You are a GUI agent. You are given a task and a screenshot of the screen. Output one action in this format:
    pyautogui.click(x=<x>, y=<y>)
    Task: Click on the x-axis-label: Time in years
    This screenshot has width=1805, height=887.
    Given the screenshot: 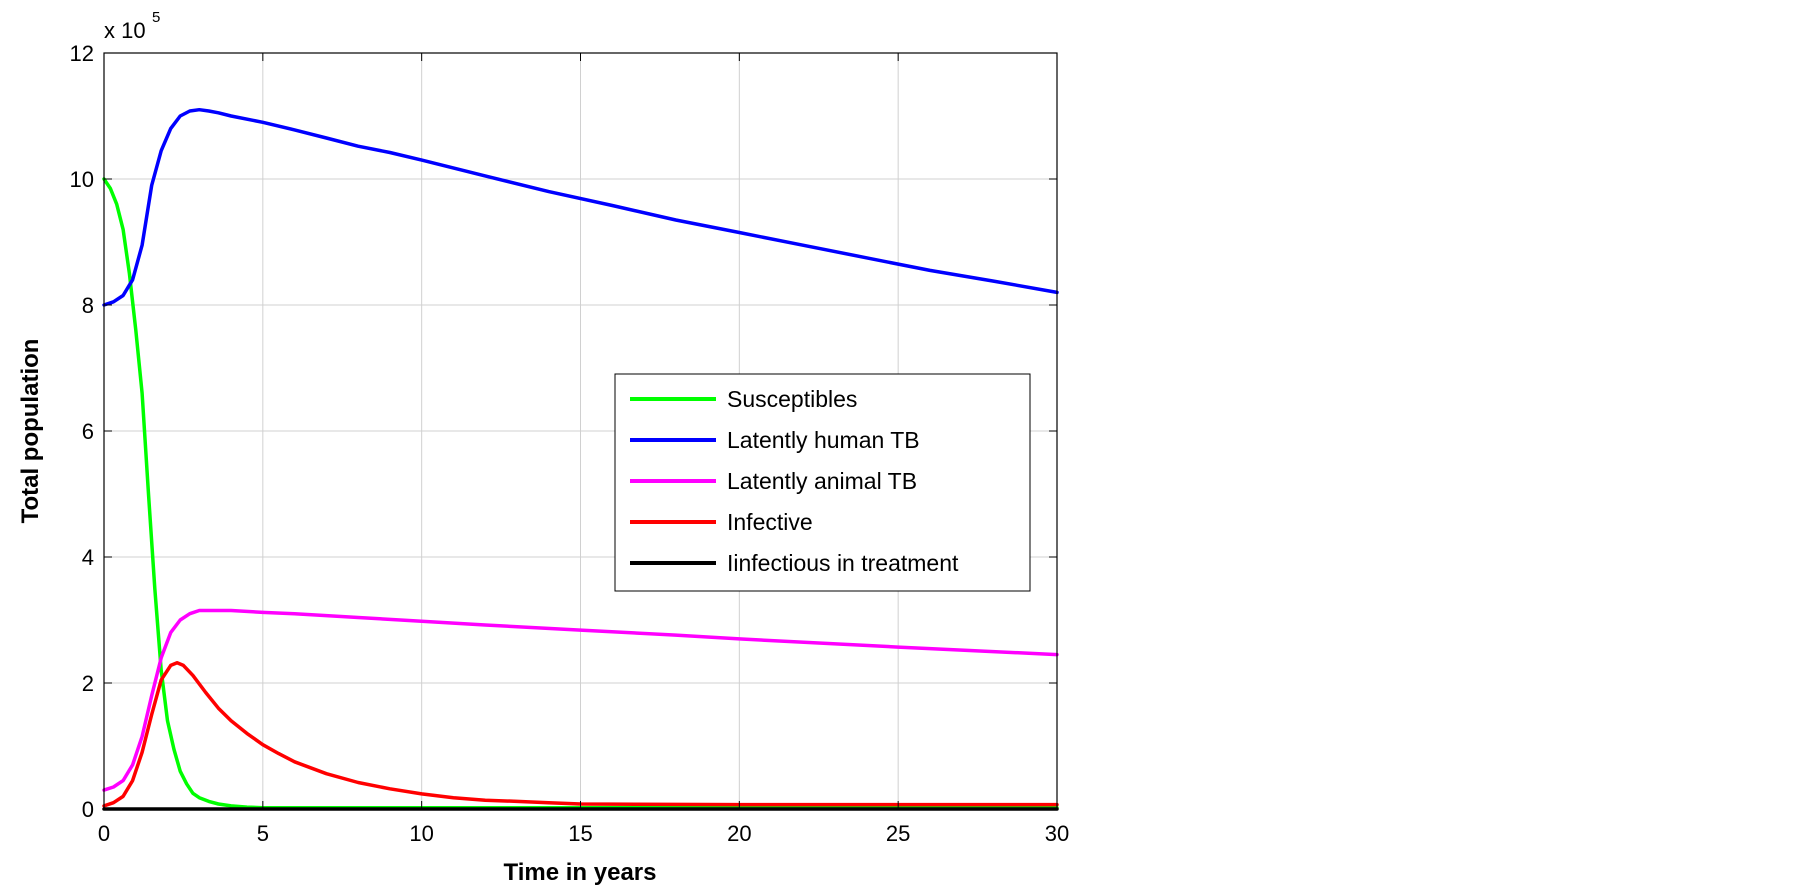 What is the action you would take?
    pyautogui.click(x=580, y=872)
    